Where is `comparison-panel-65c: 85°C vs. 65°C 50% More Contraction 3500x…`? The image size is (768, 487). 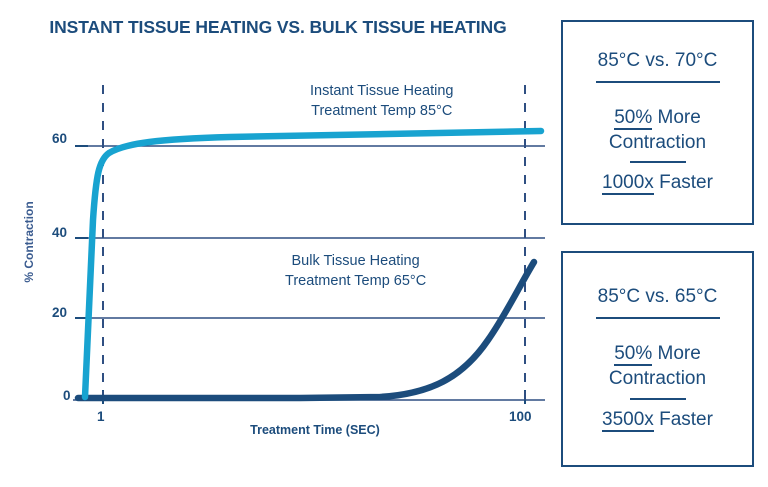 comparison-panel-65c: 85°C vs. 65°C 50% More Contraction 3500x… is located at coordinates (657, 359).